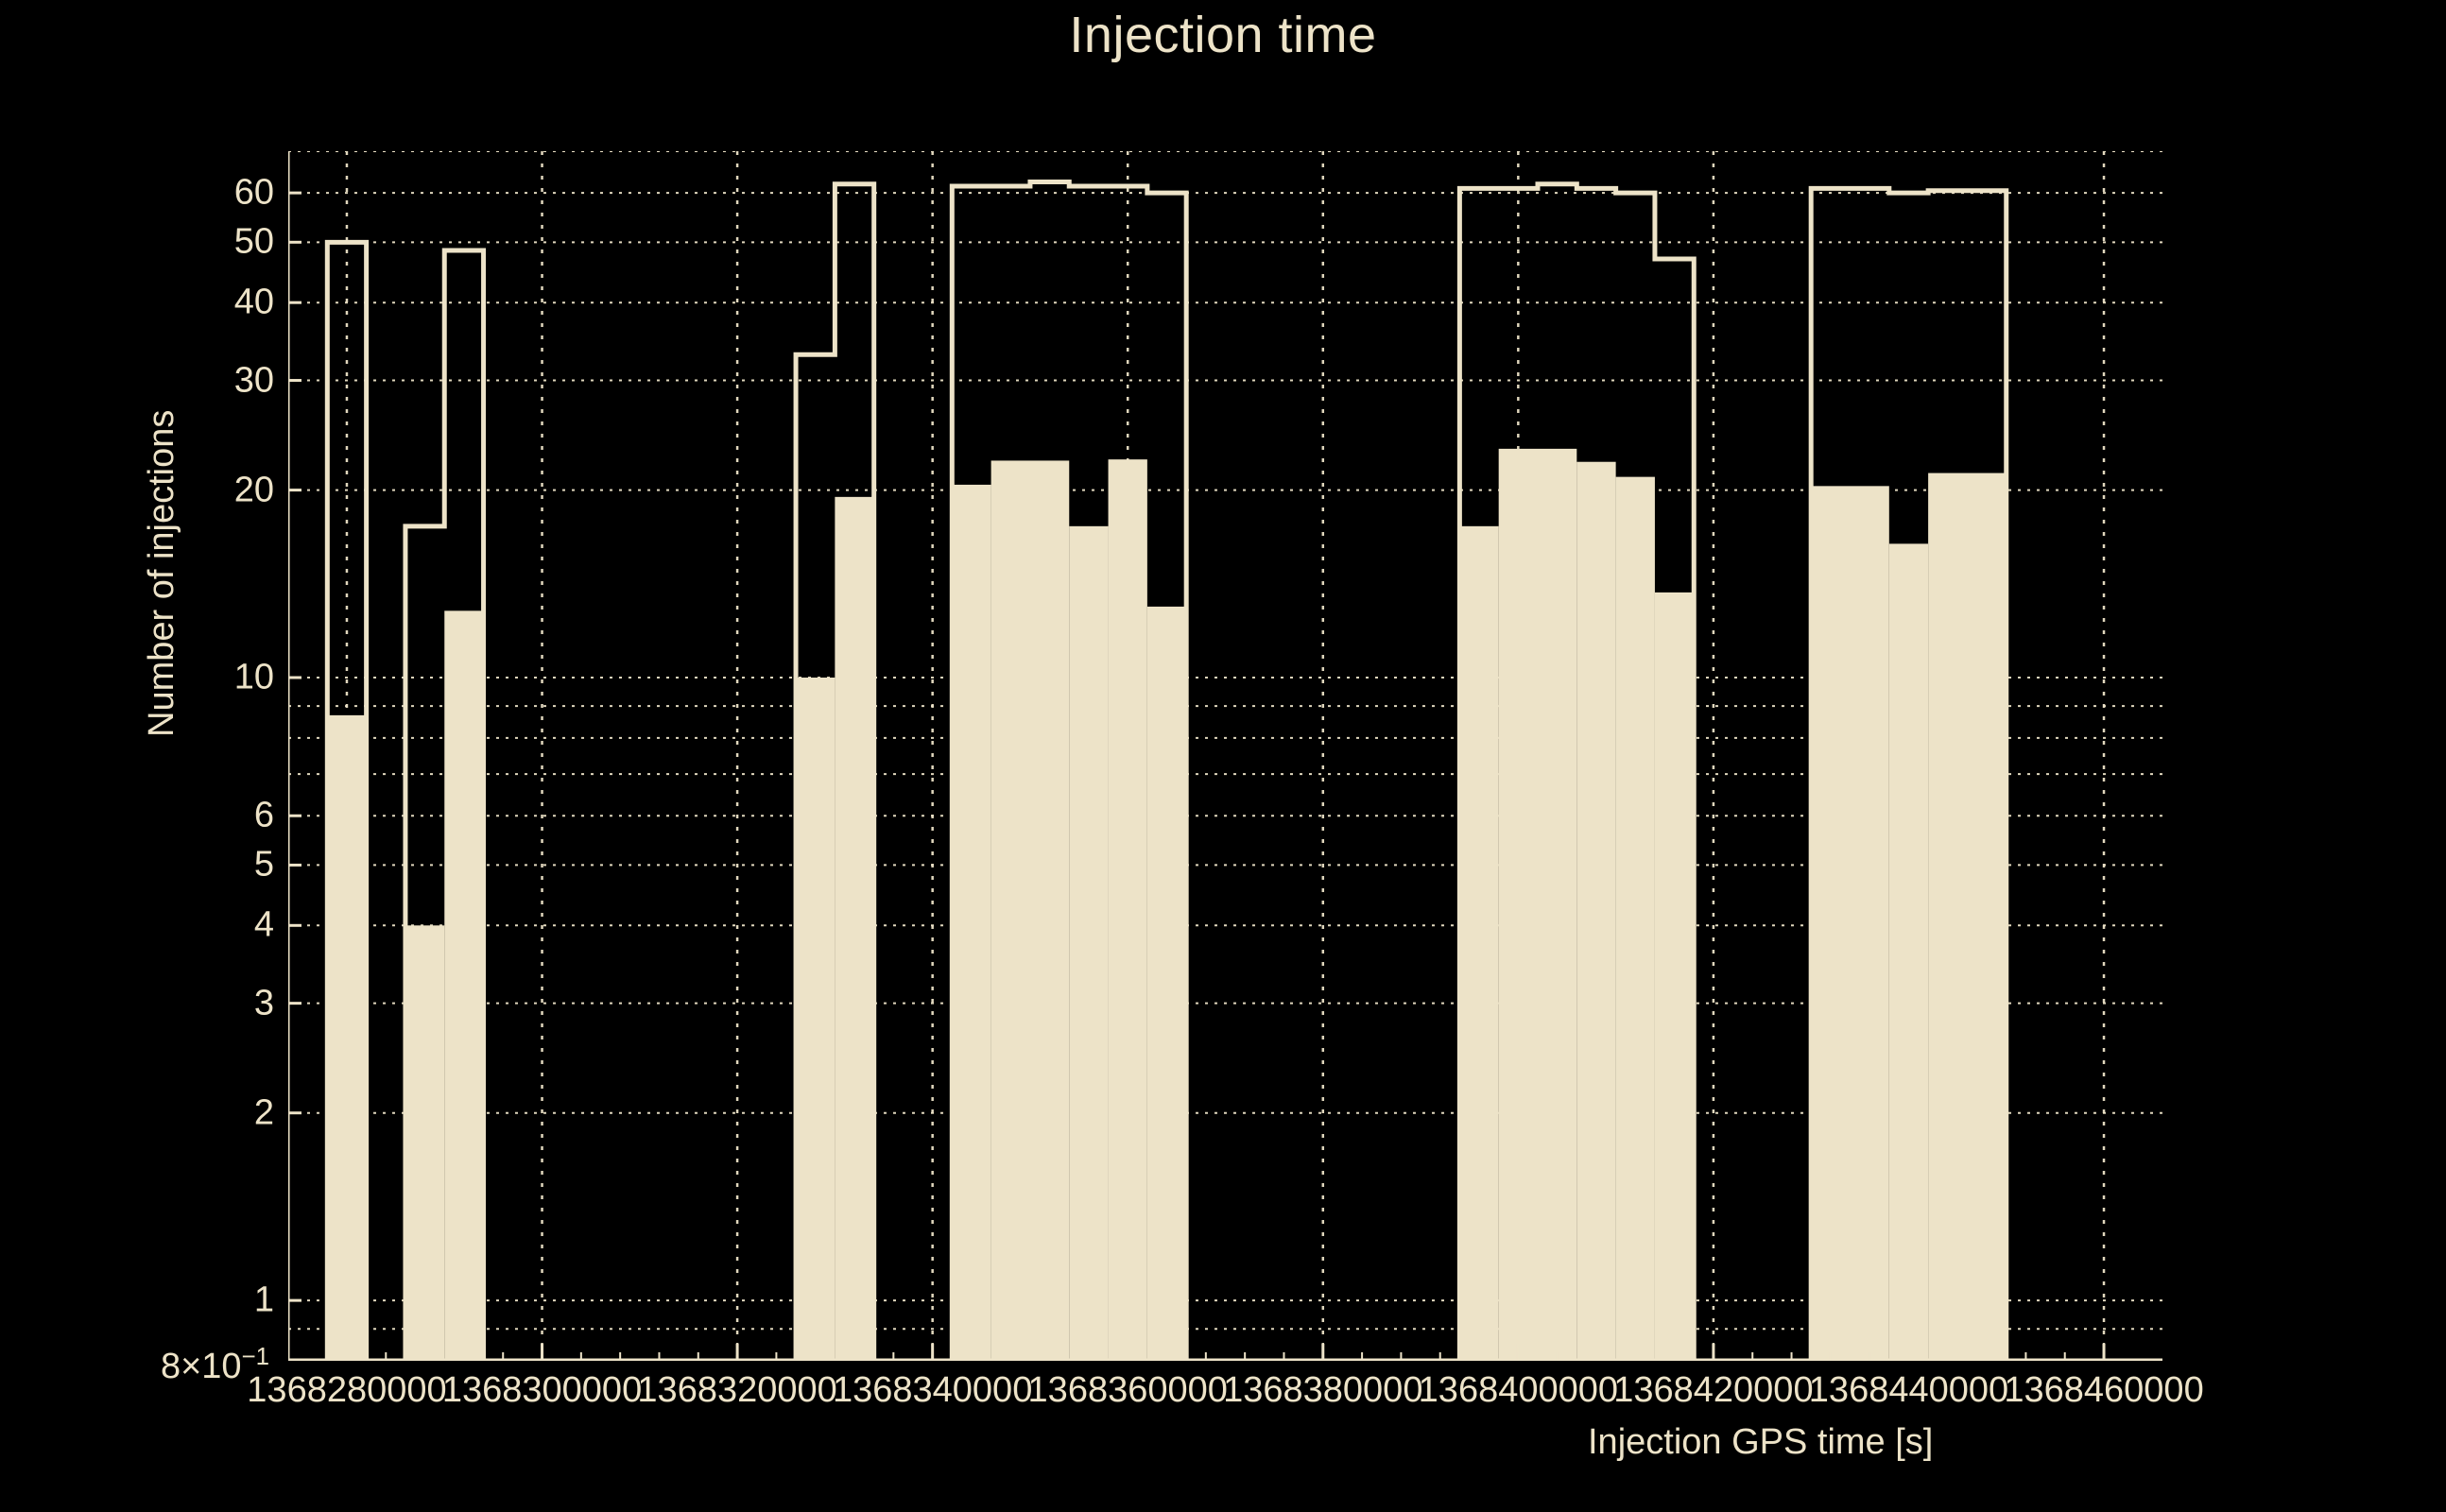  What do you see at coordinates (1223, 35) in the screenshot?
I see `page-title: Injection time` at bounding box center [1223, 35].